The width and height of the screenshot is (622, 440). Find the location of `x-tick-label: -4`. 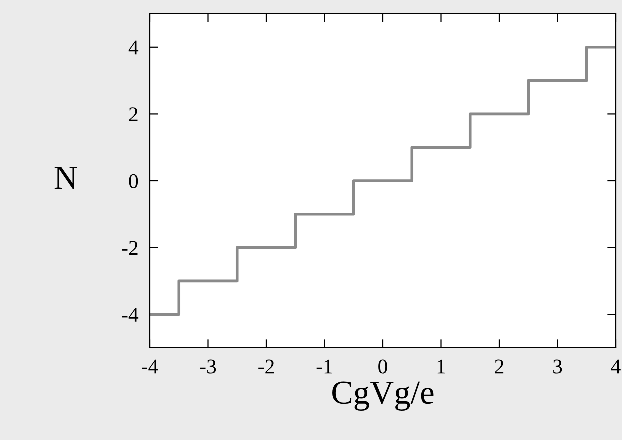

x-tick-label: -4 is located at coordinates (150, 367).